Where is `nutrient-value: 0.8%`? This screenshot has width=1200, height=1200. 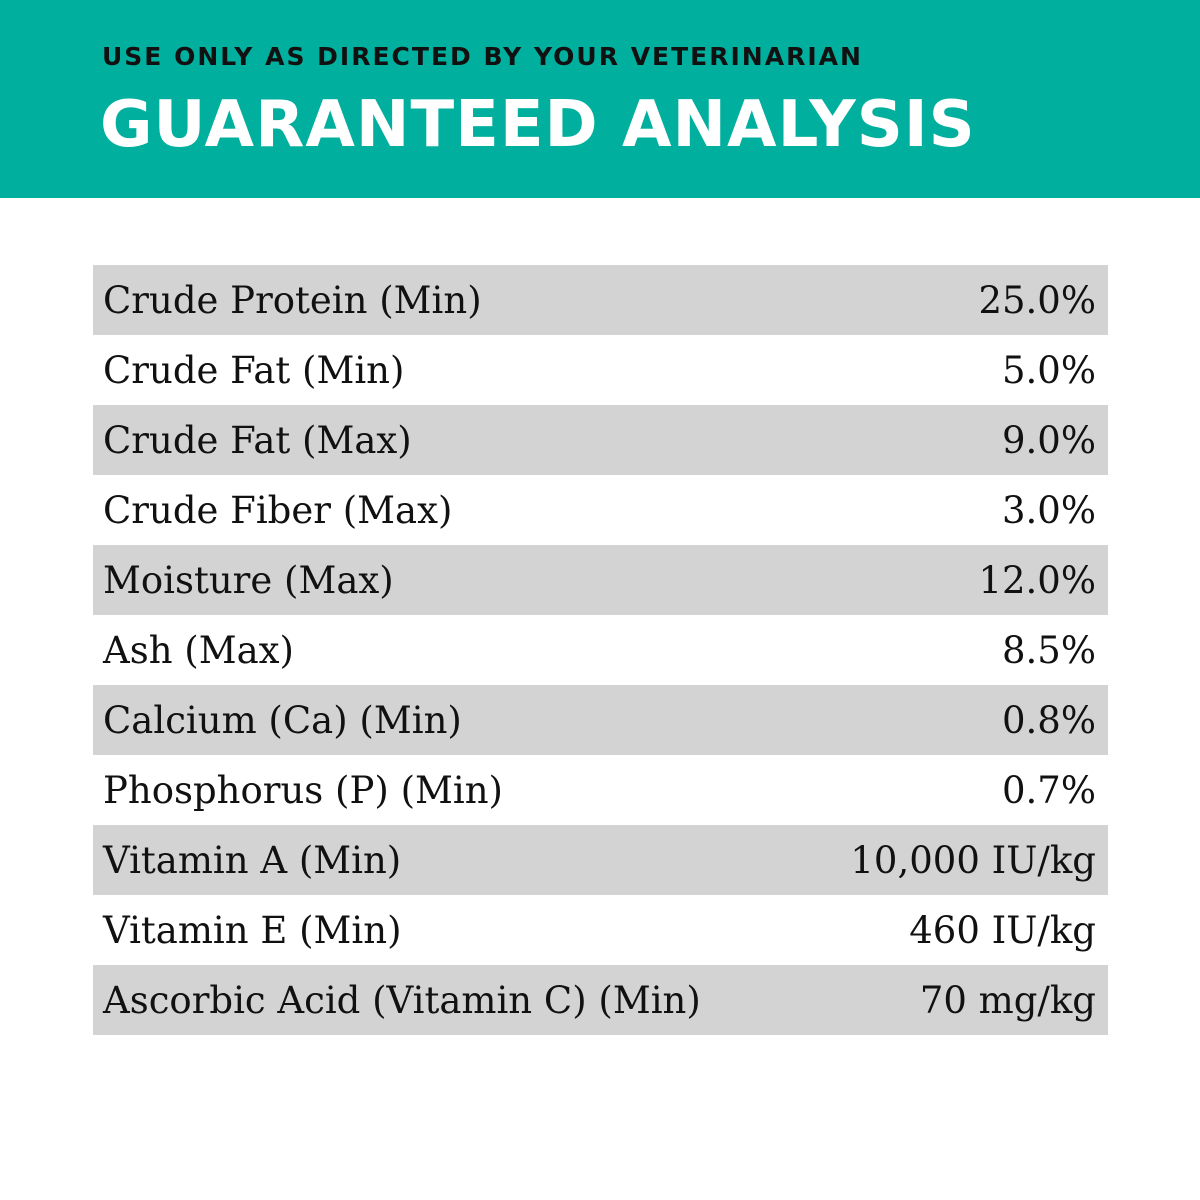
nutrient-value: 0.8% is located at coordinates (1049, 720).